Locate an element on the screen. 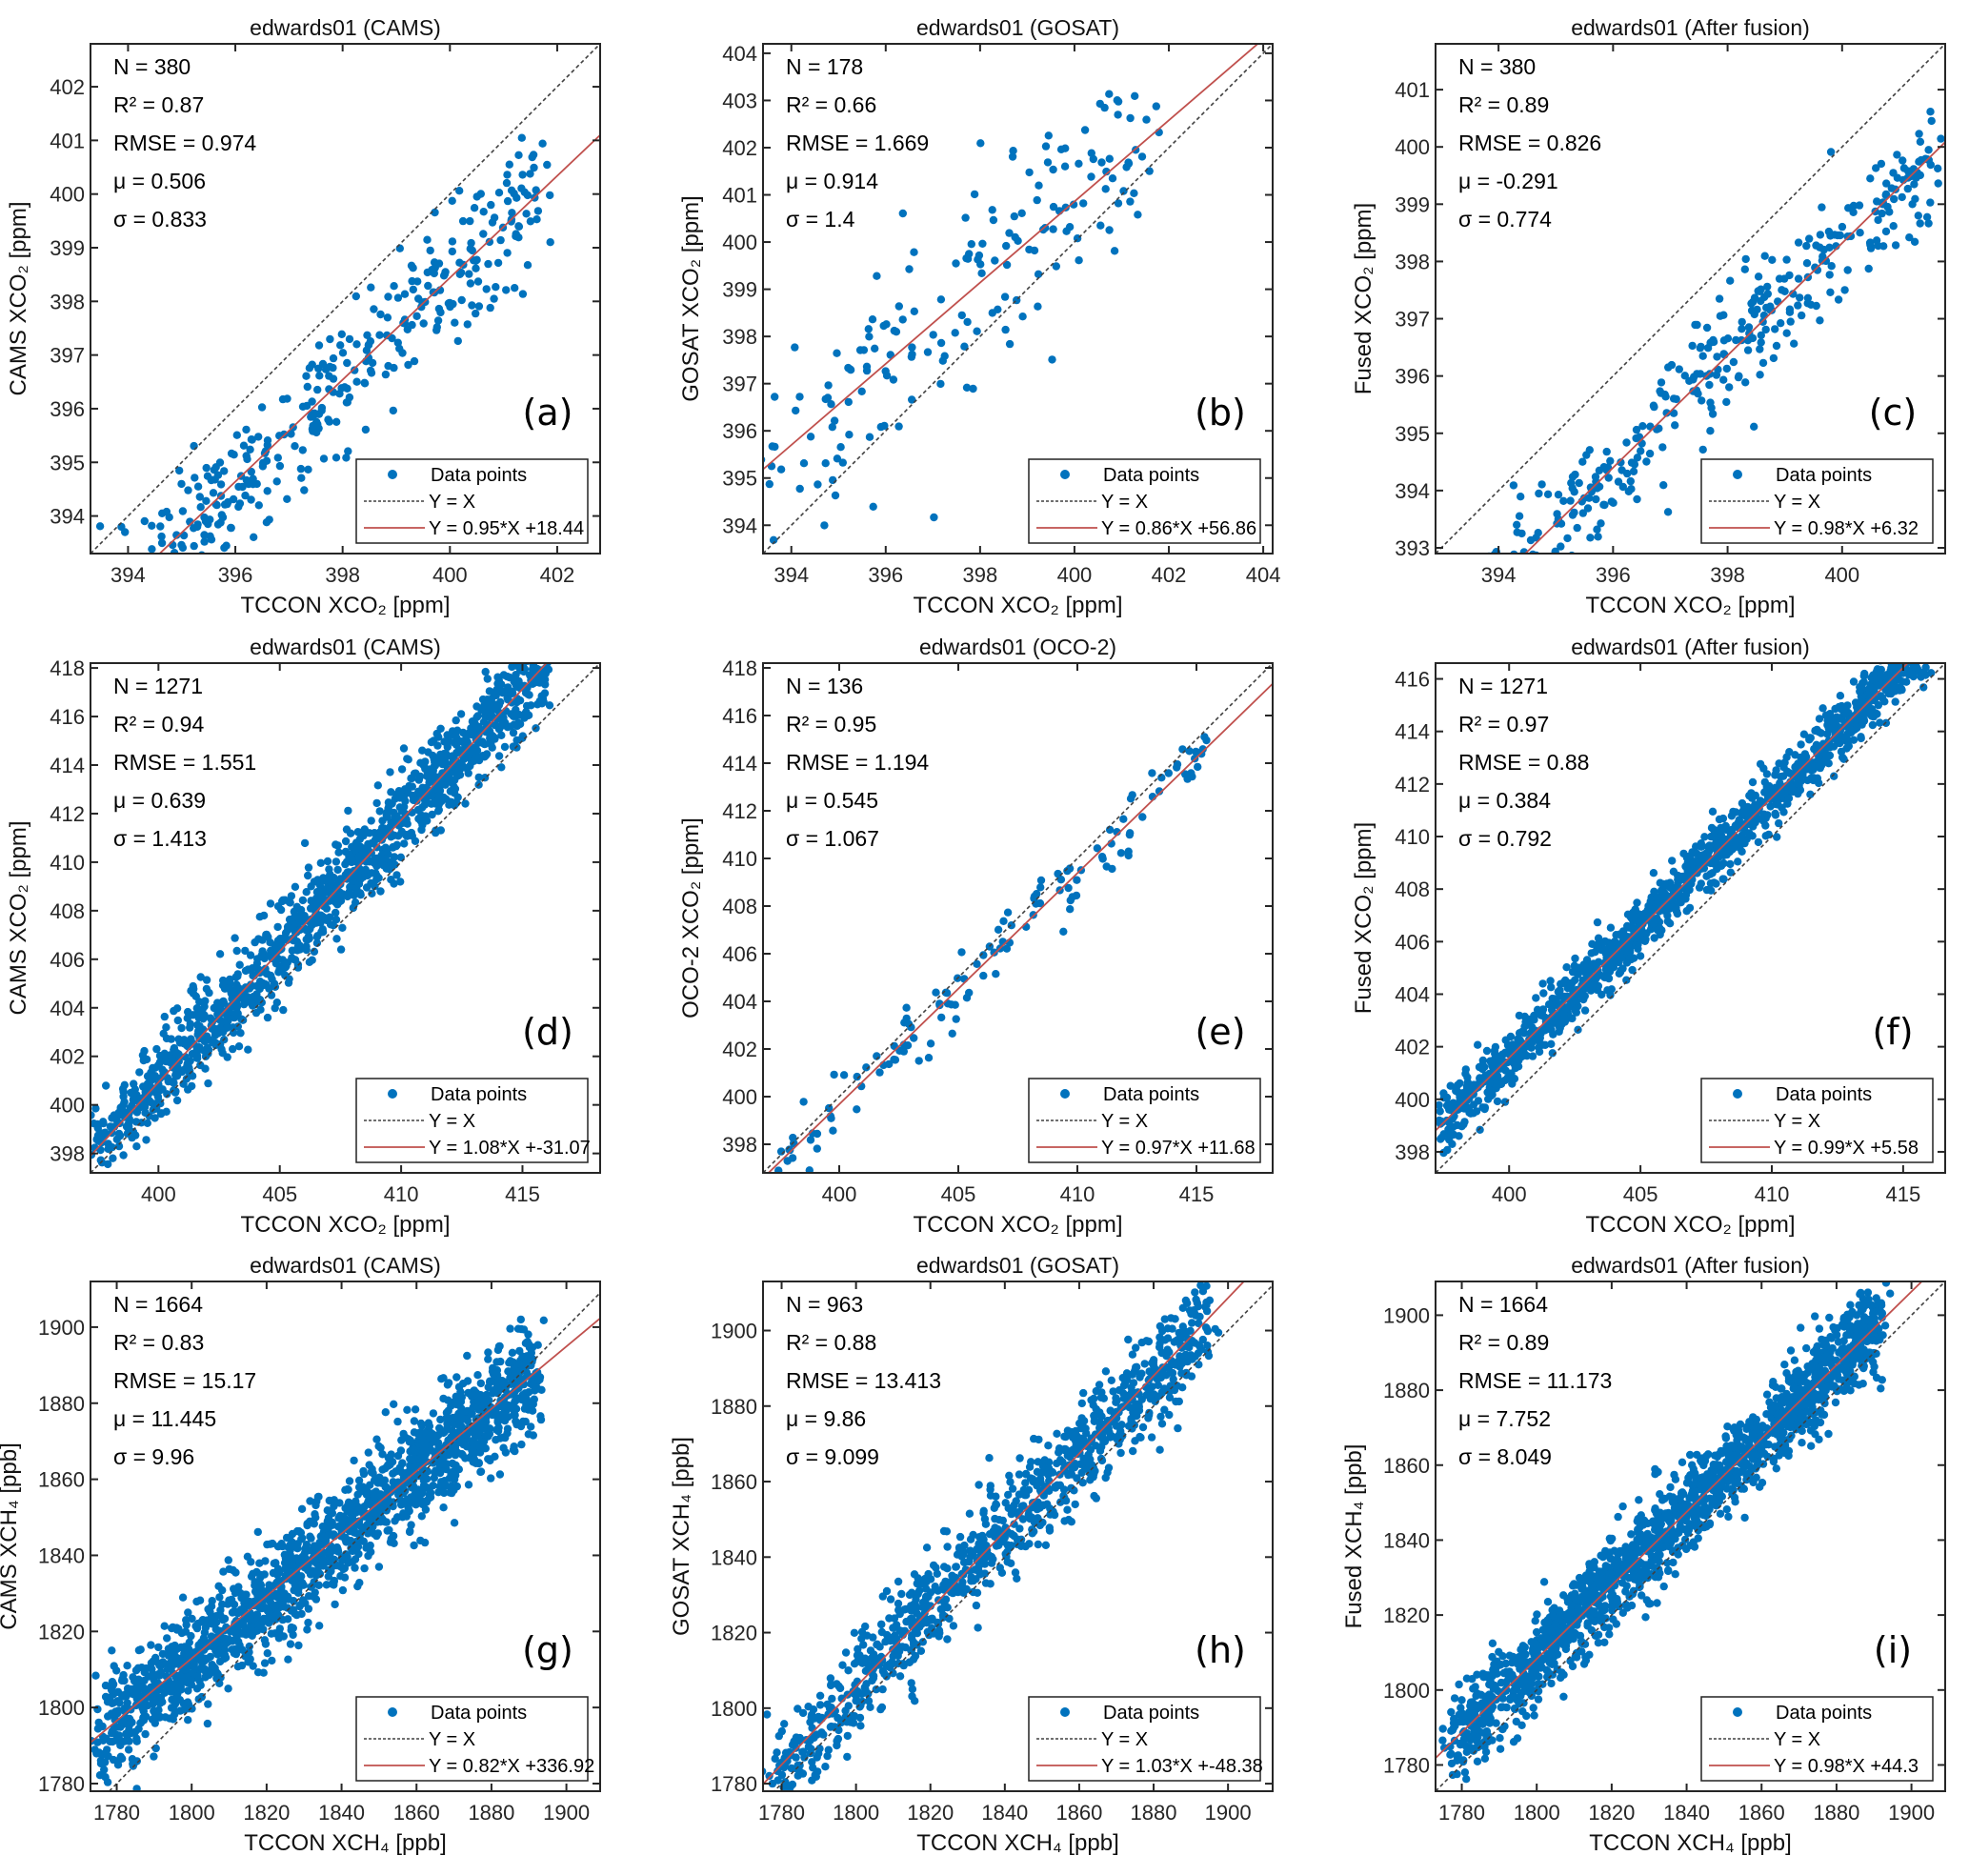 The width and height of the screenshot is (1969, 1876). y-tick-label: 414 is located at coordinates (67, 765).